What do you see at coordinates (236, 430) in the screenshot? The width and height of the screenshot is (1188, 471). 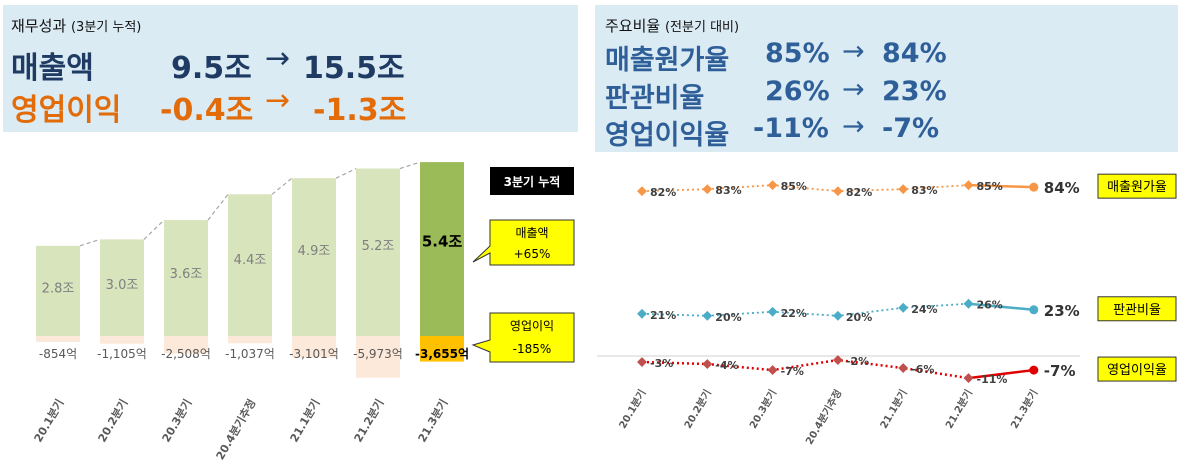 I see `category-label: 20.4분기추정` at bounding box center [236, 430].